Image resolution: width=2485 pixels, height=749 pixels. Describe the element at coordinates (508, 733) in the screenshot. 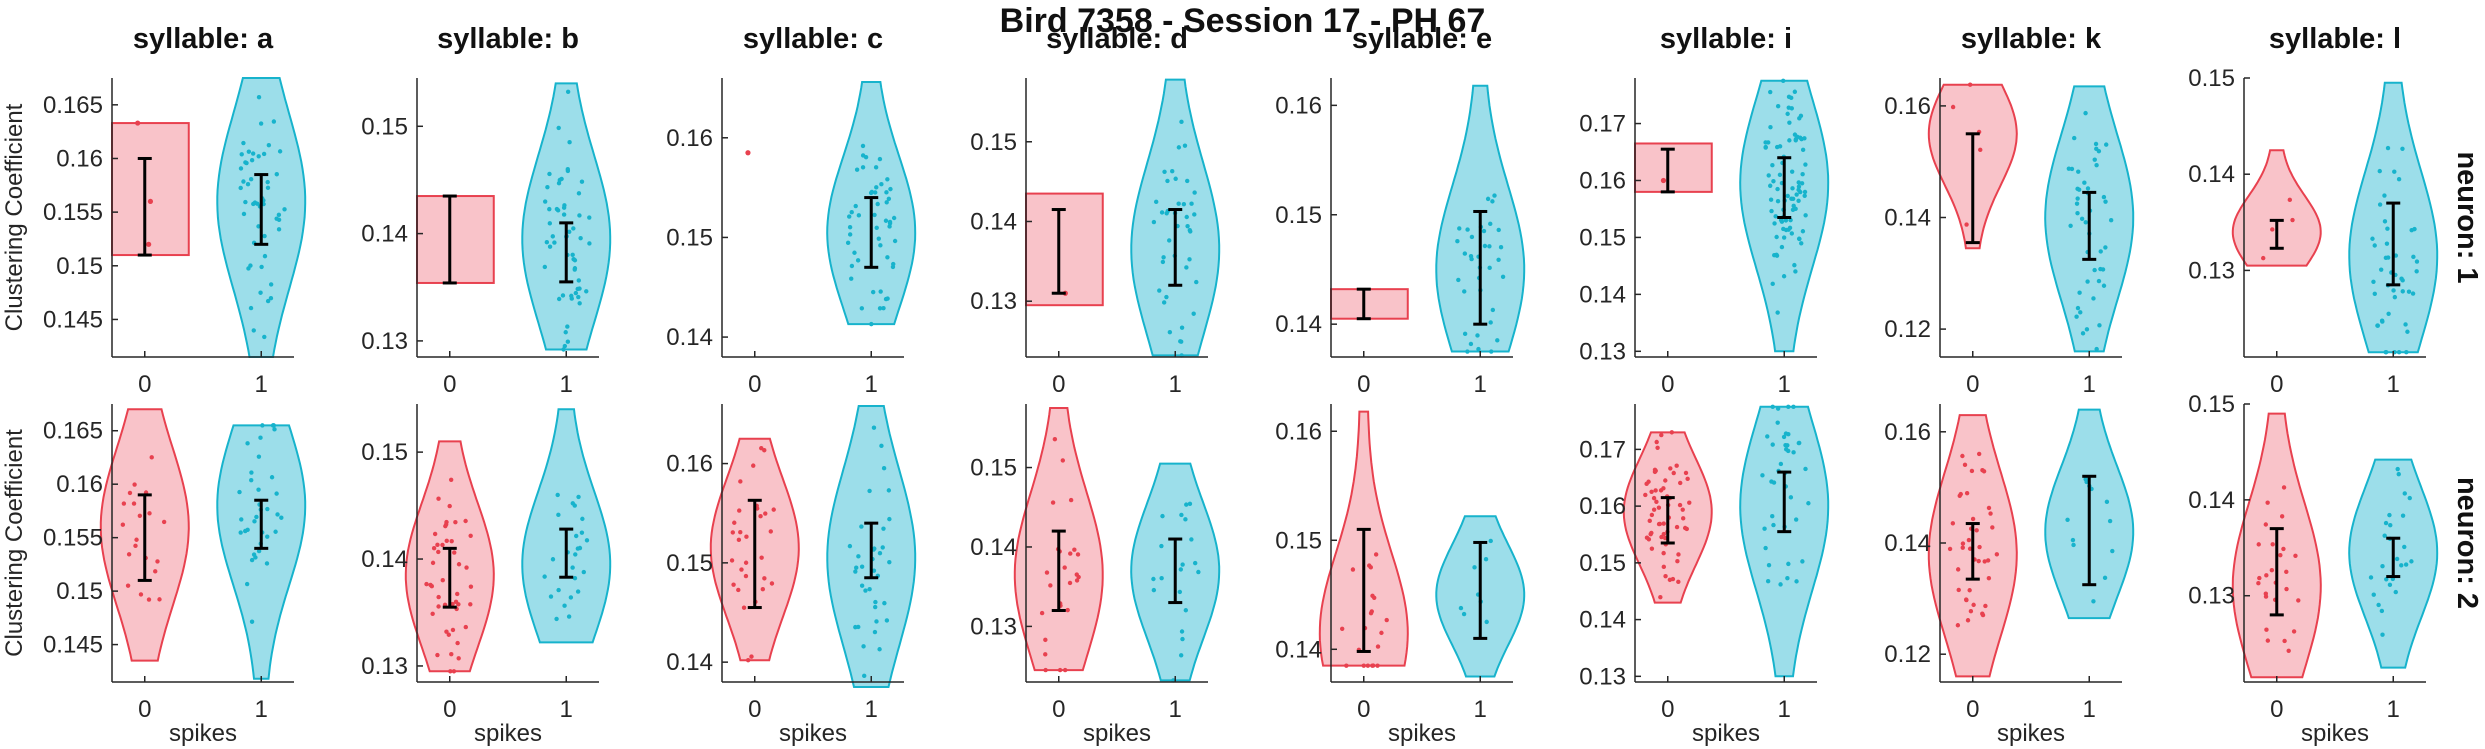

I see `x-axis-label: spikes` at that location.